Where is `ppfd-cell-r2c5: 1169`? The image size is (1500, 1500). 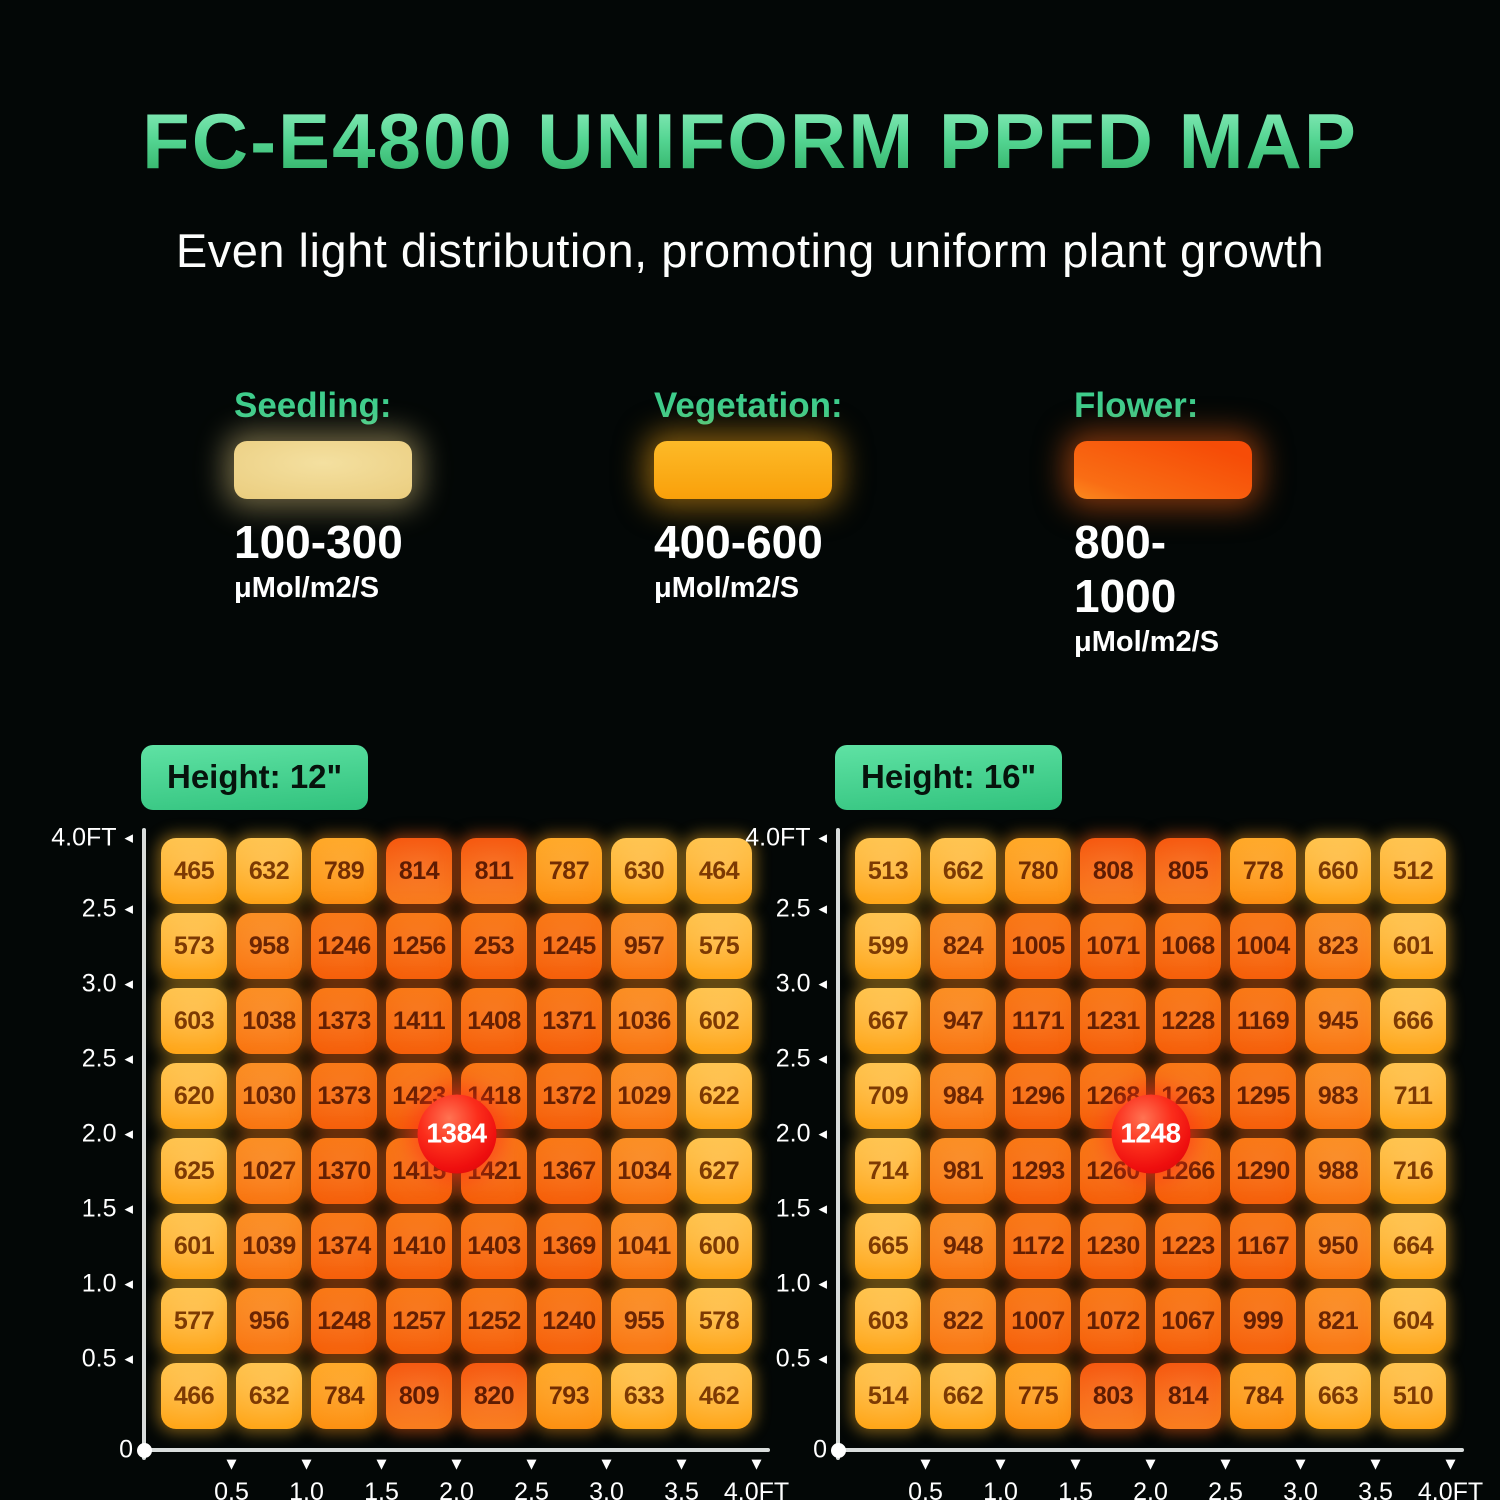
ppfd-cell-r2c5: 1169 is located at coordinates (1263, 1021).